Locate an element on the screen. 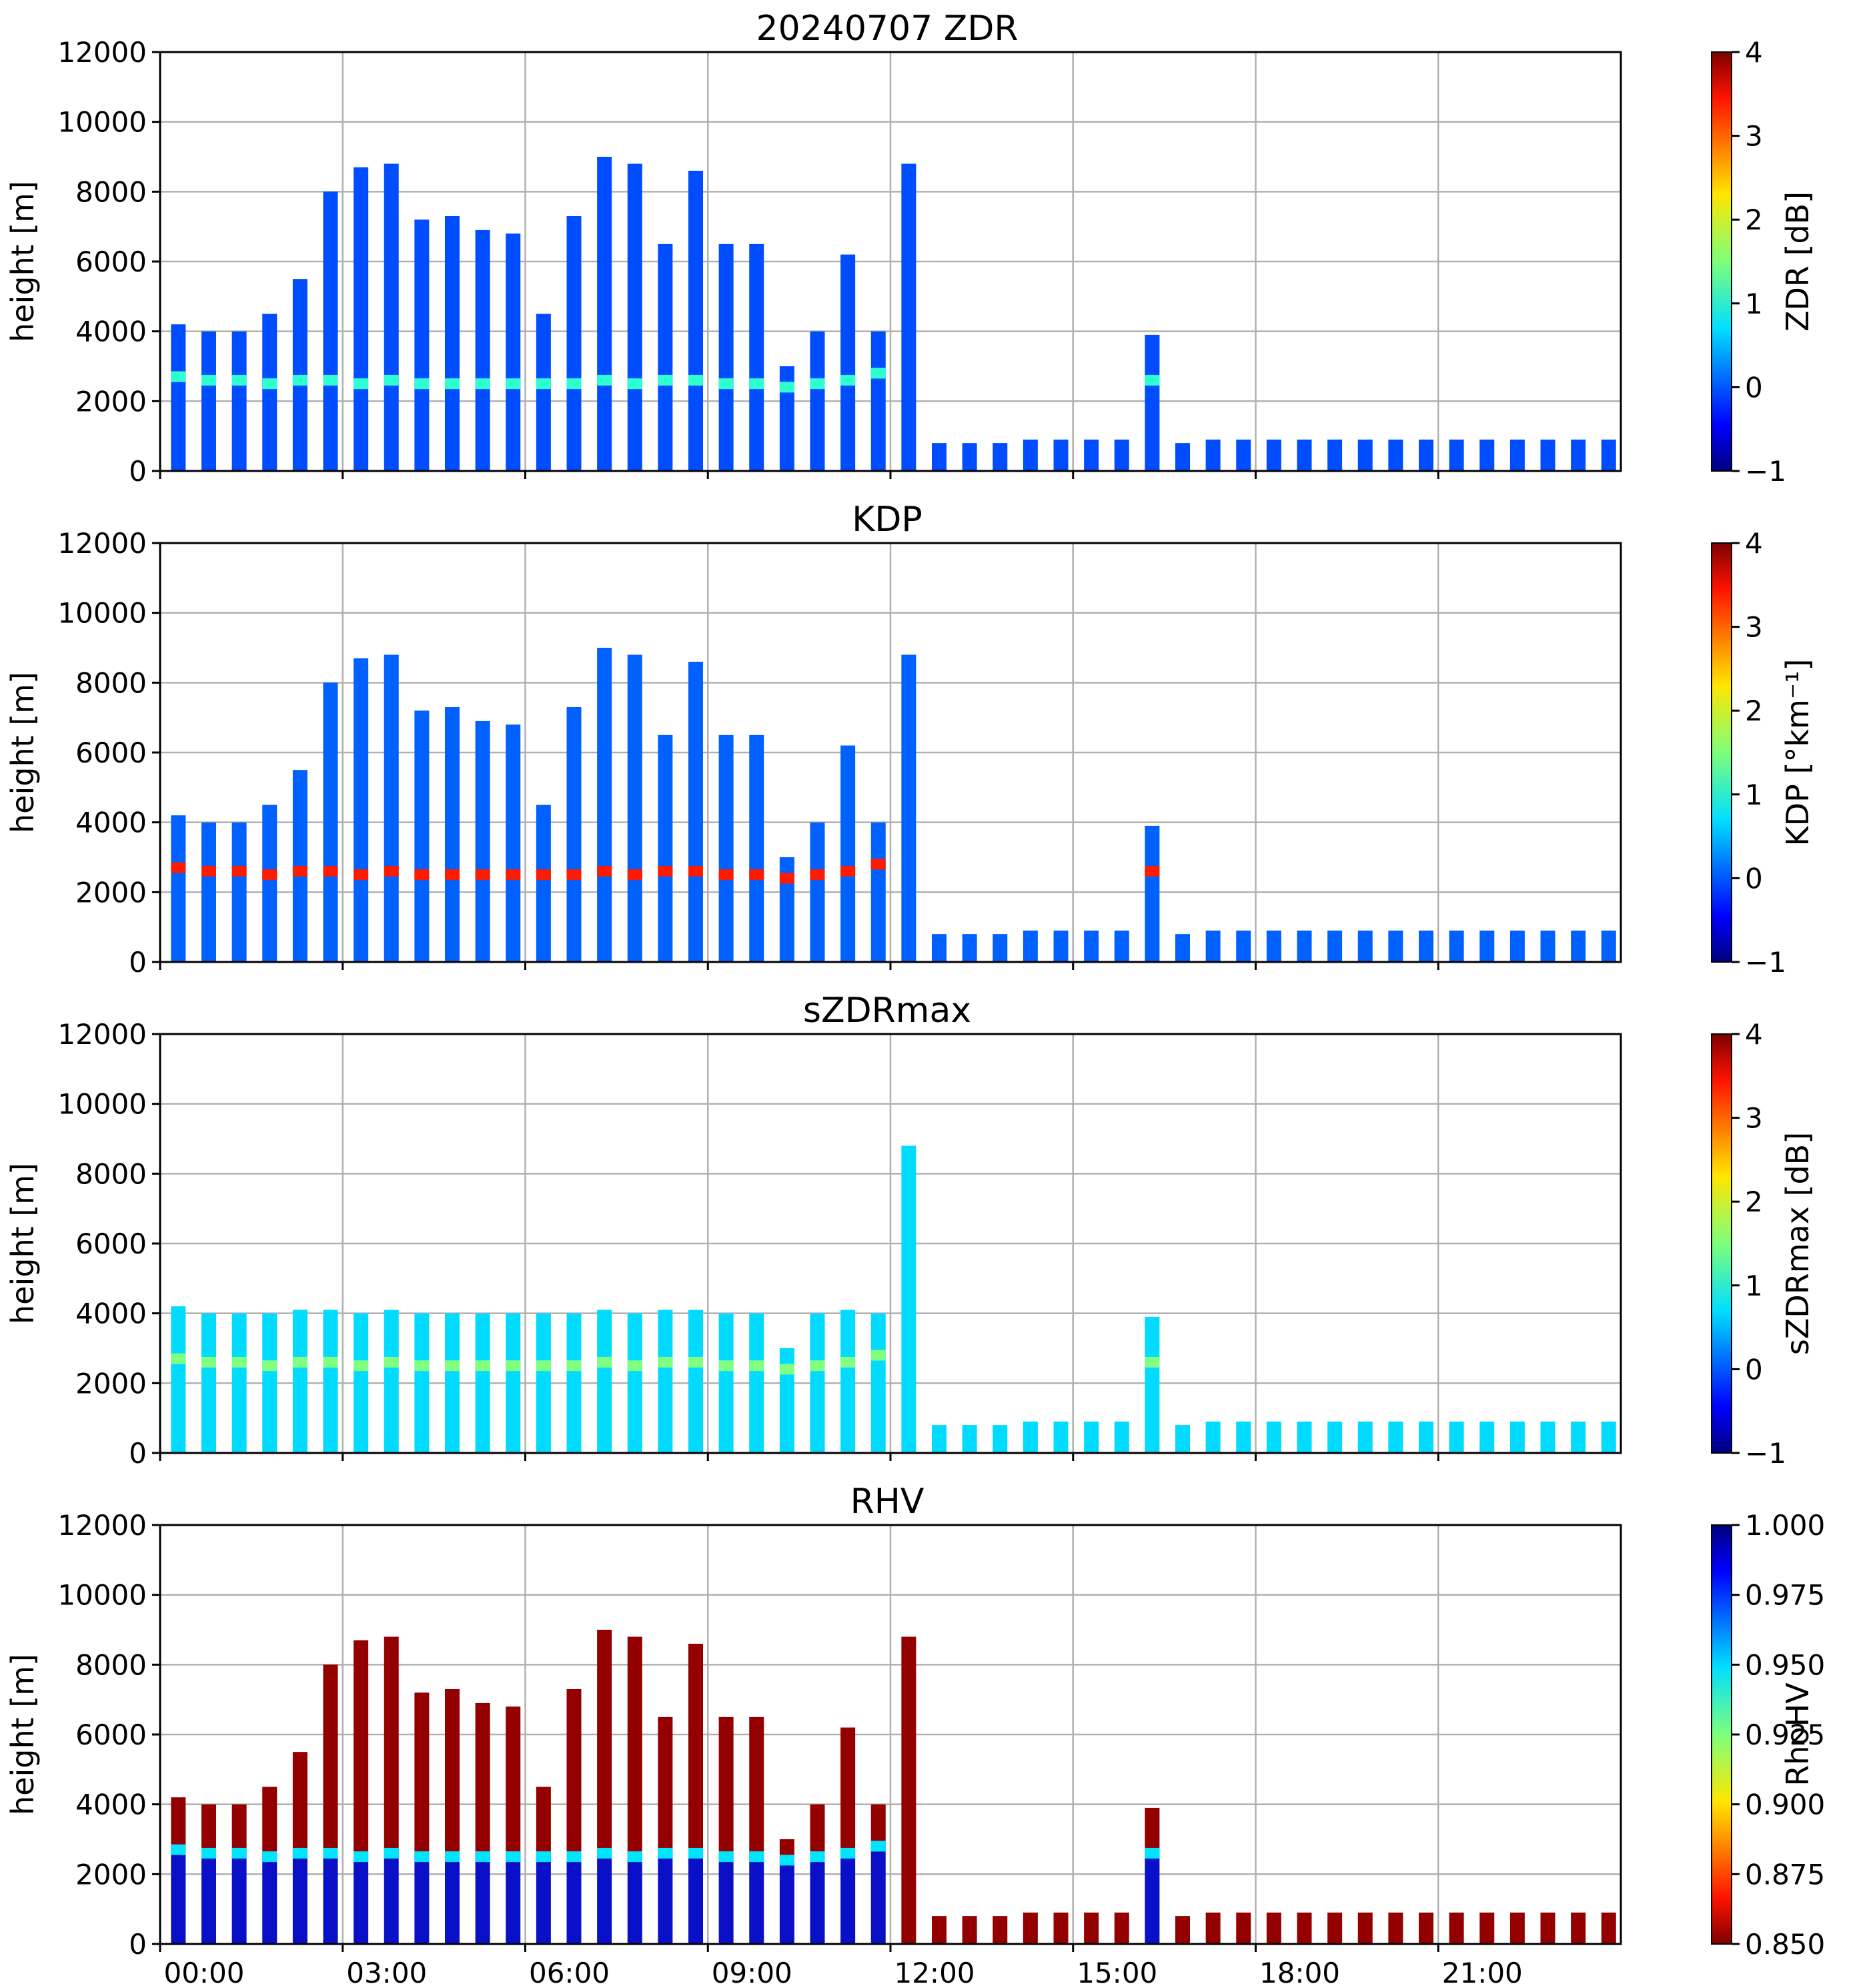  y-tick-label: 6000 is located at coordinates (111, 752).